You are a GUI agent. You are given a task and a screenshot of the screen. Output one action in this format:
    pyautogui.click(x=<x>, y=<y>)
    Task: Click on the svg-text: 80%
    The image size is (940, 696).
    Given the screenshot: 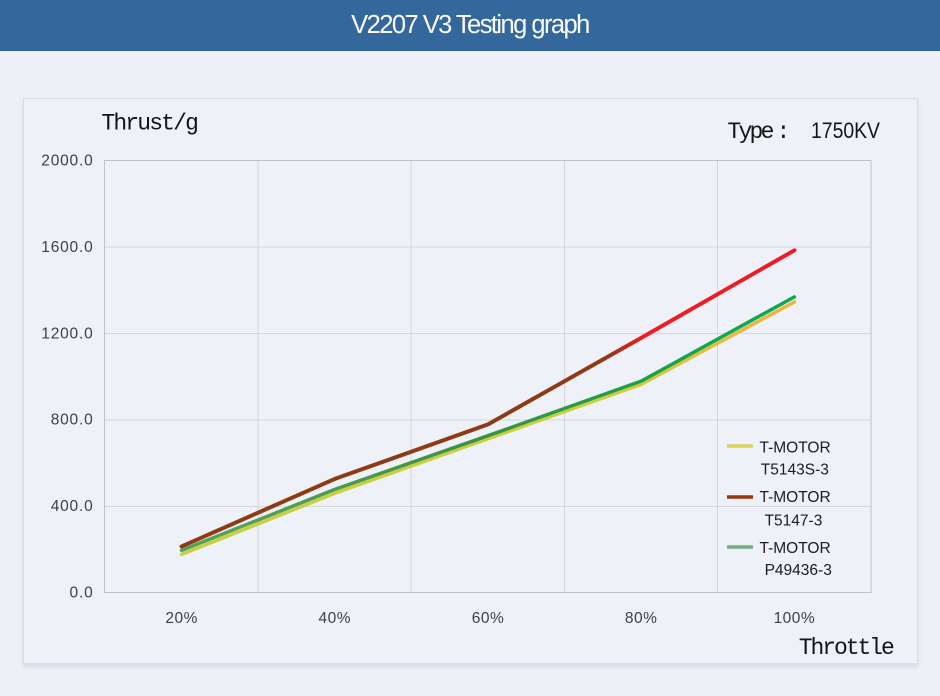 What is the action you would take?
    pyautogui.click(x=641, y=618)
    